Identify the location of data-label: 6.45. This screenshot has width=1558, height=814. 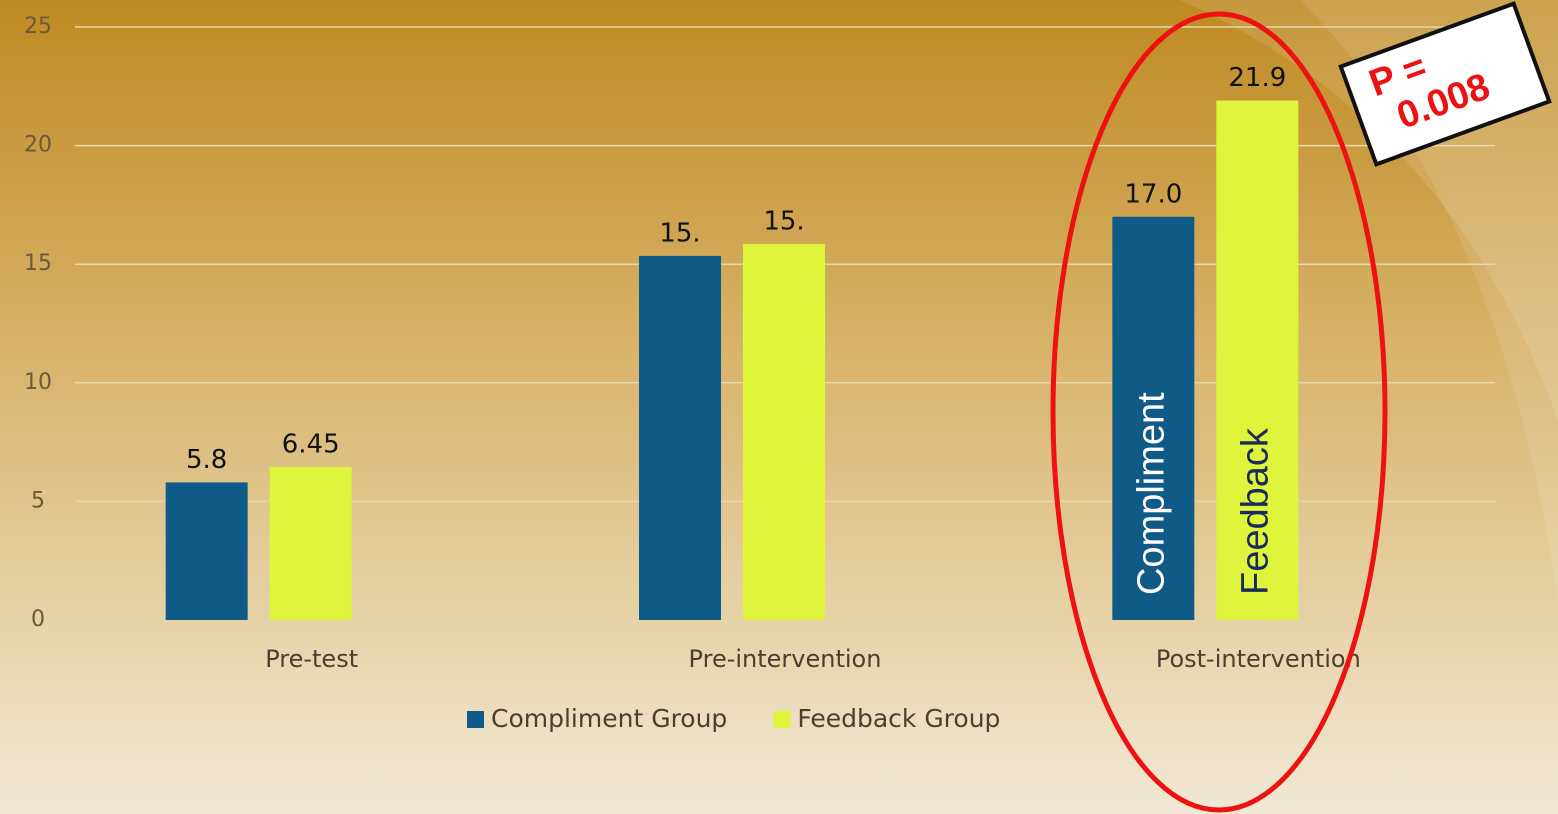
(311, 445).